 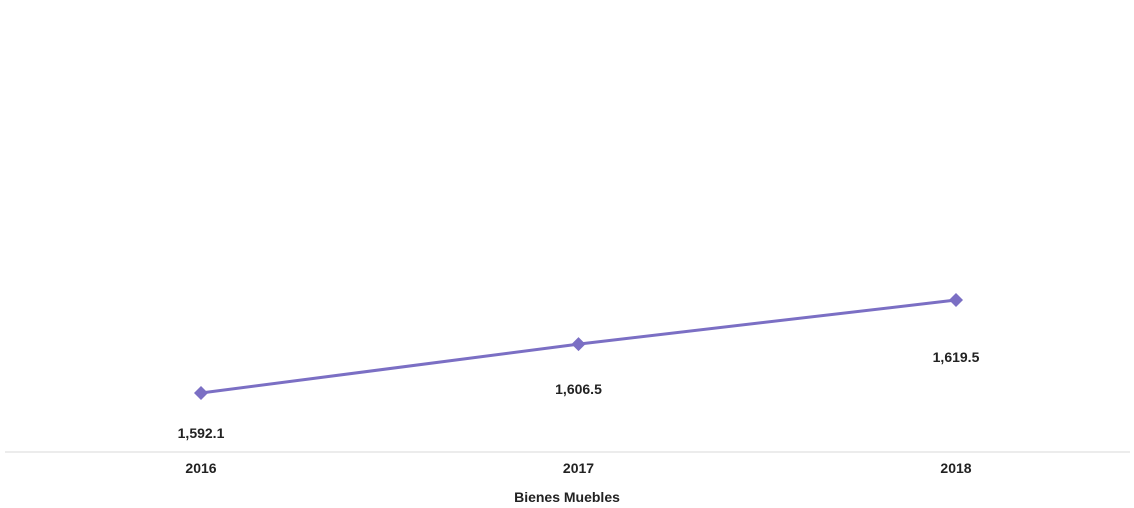 What do you see at coordinates (578, 344) in the screenshot?
I see `data-point-2017` at bounding box center [578, 344].